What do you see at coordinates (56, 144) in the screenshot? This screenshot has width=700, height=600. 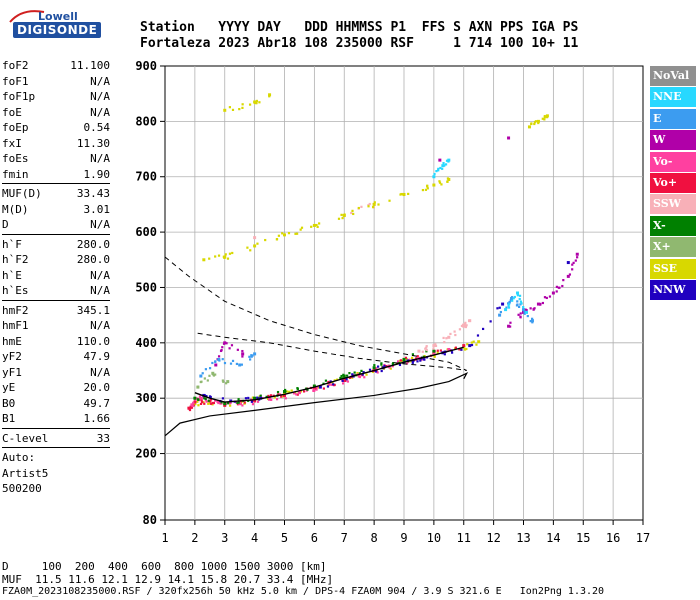 I see `param-row: fxI 11.30` at bounding box center [56, 144].